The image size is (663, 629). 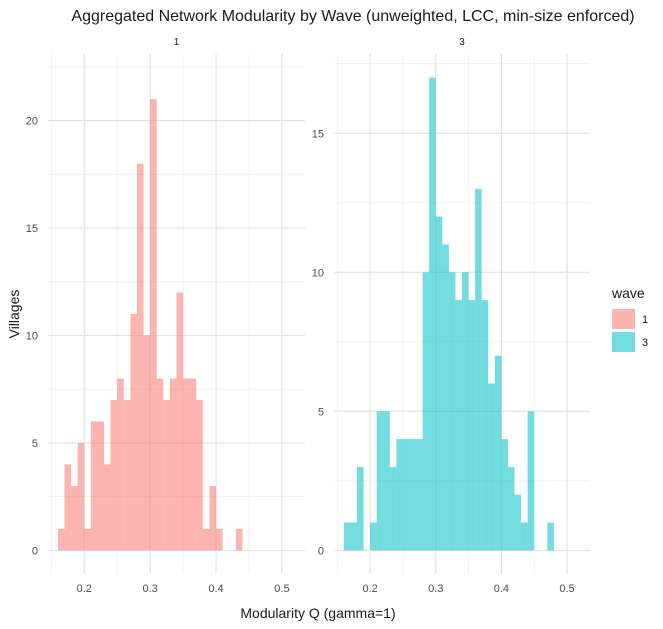 I want to click on y-axis-title: Villages, so click(x=14, y=314).